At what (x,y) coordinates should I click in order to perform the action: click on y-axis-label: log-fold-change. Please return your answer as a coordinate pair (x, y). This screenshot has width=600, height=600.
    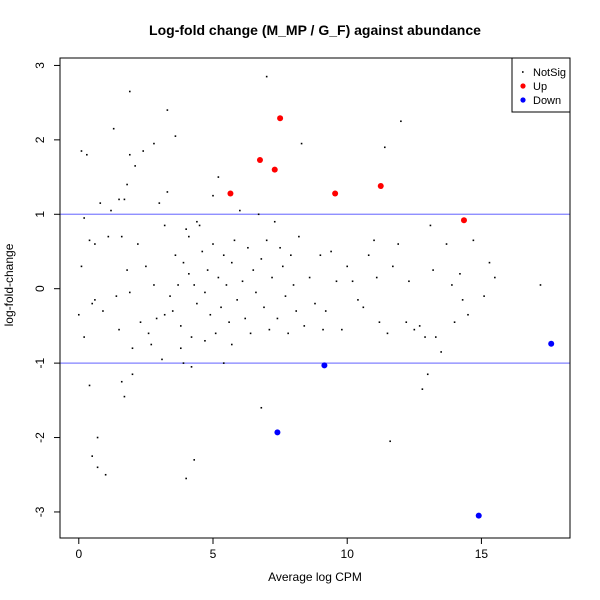
    Looking at the image, I should click on (9, 284).